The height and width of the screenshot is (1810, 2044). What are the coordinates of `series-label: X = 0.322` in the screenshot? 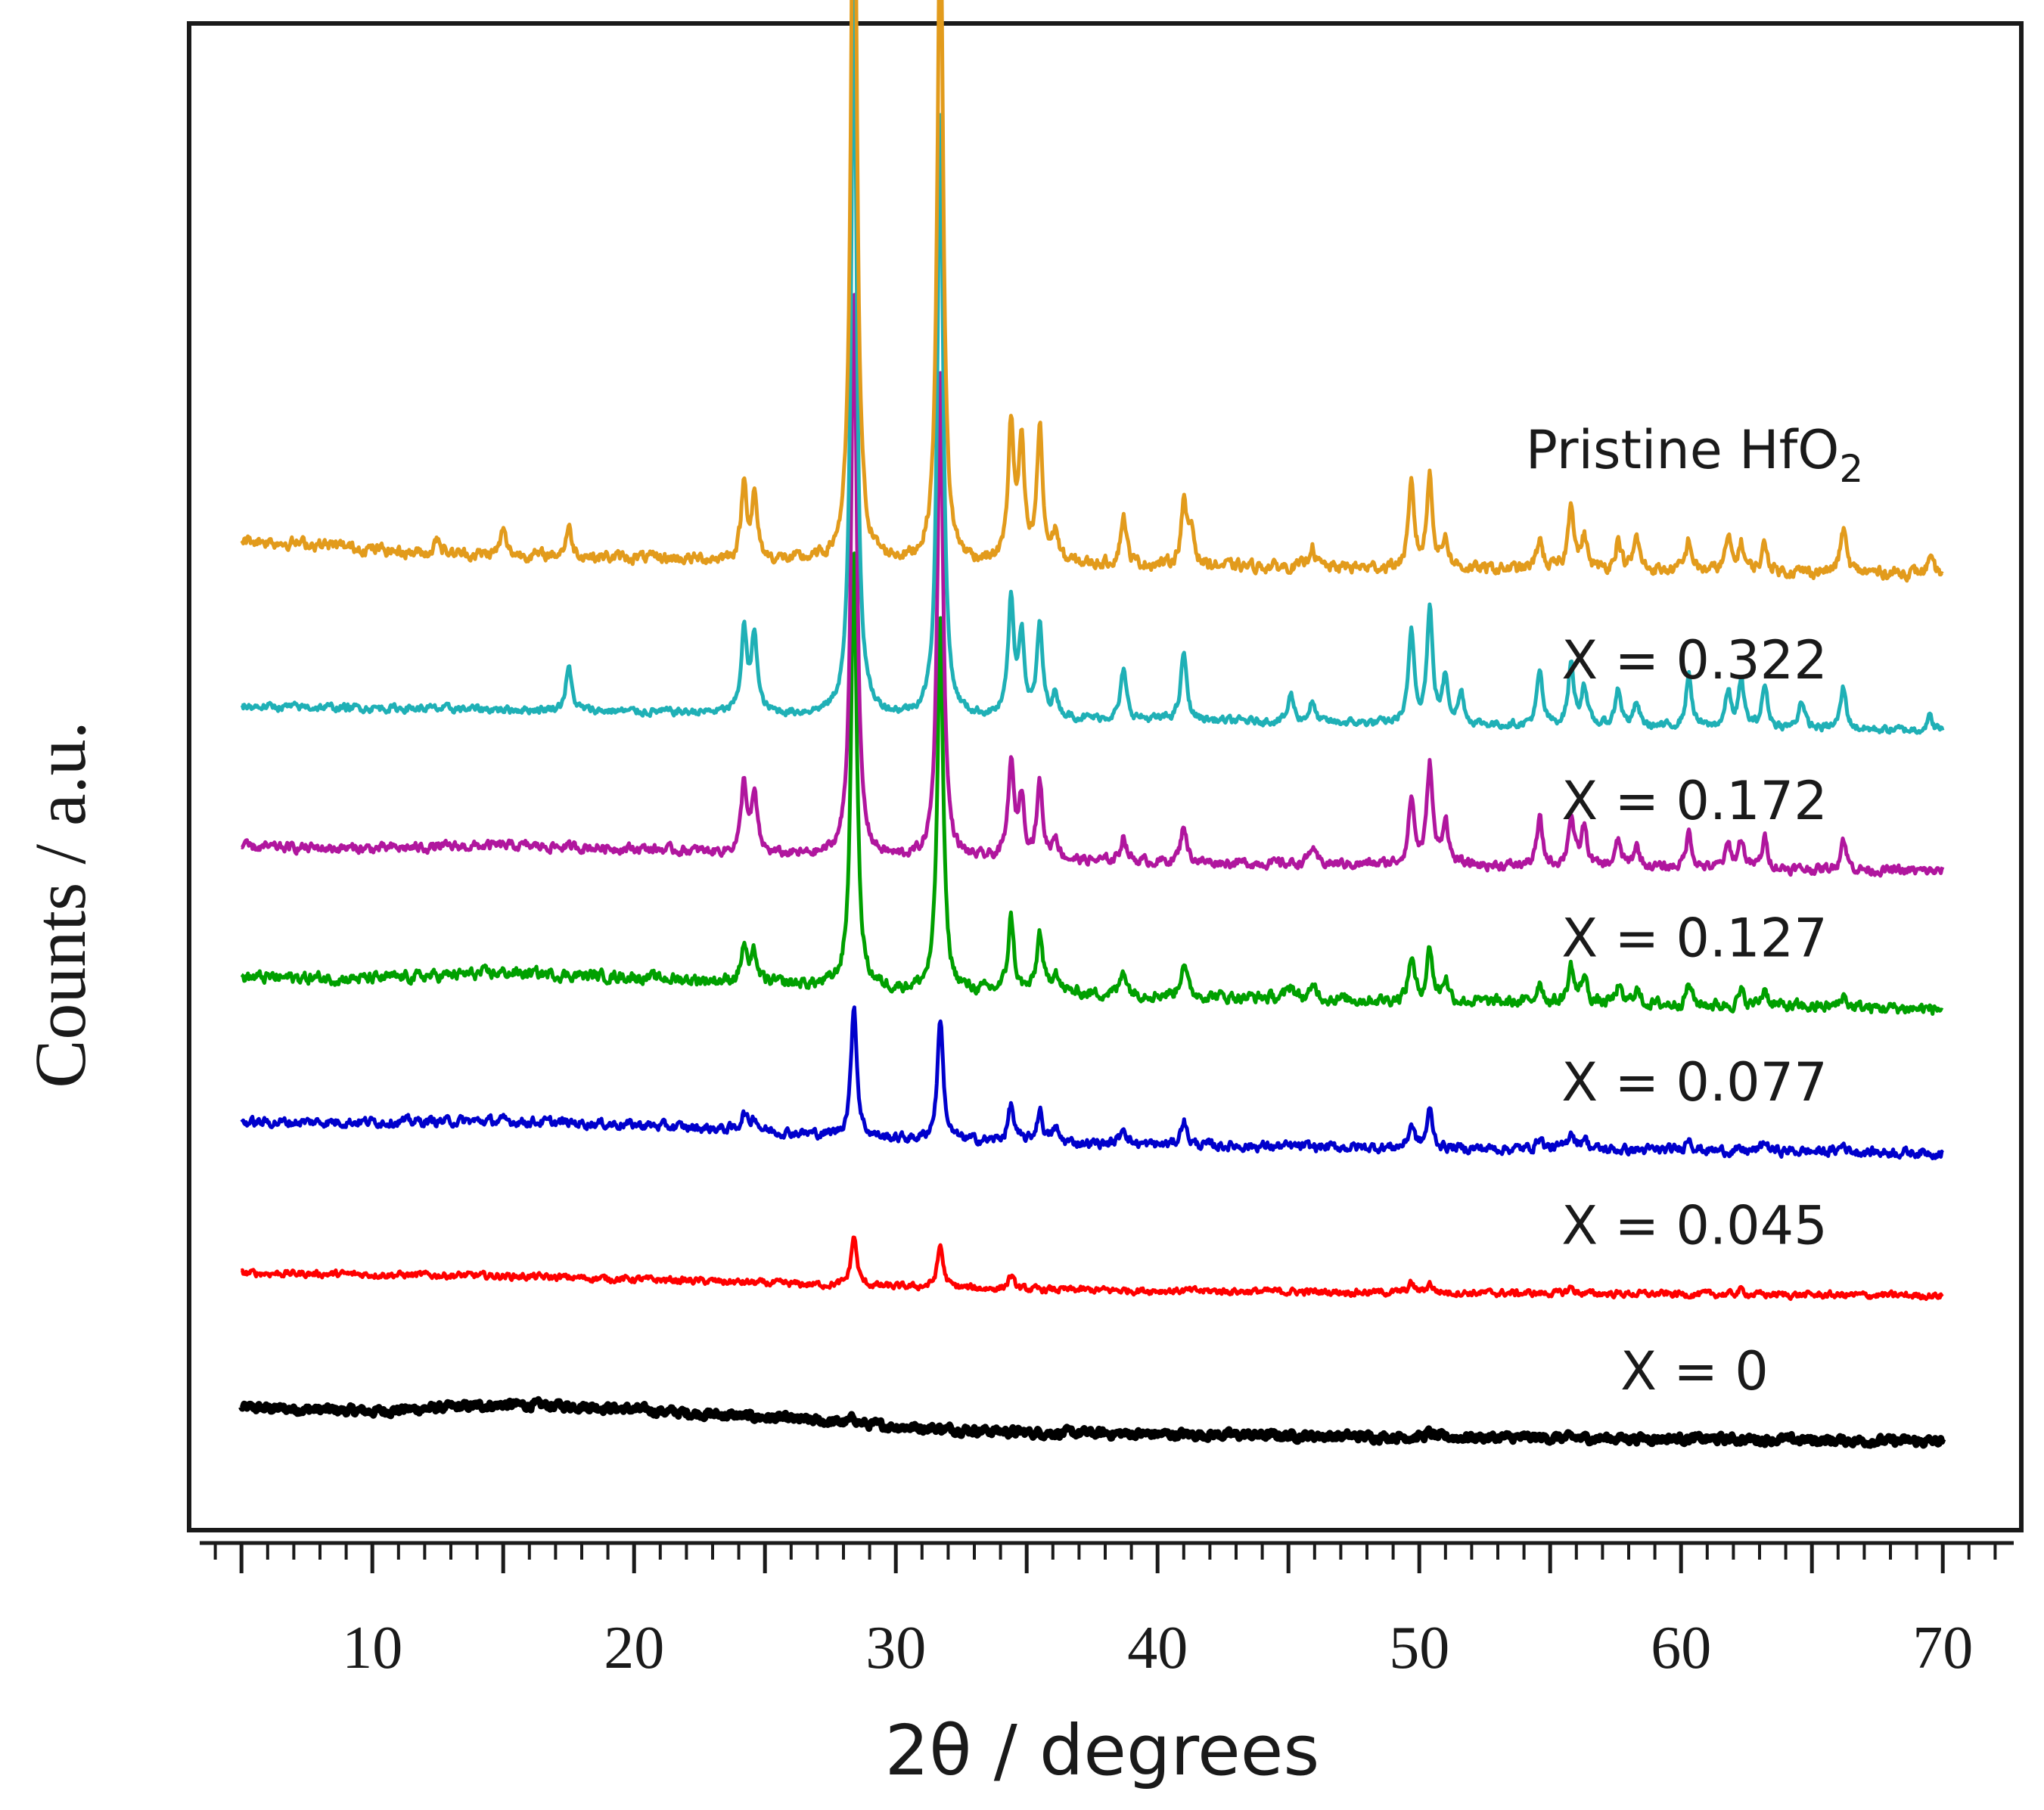 It's located at (1695, 660).